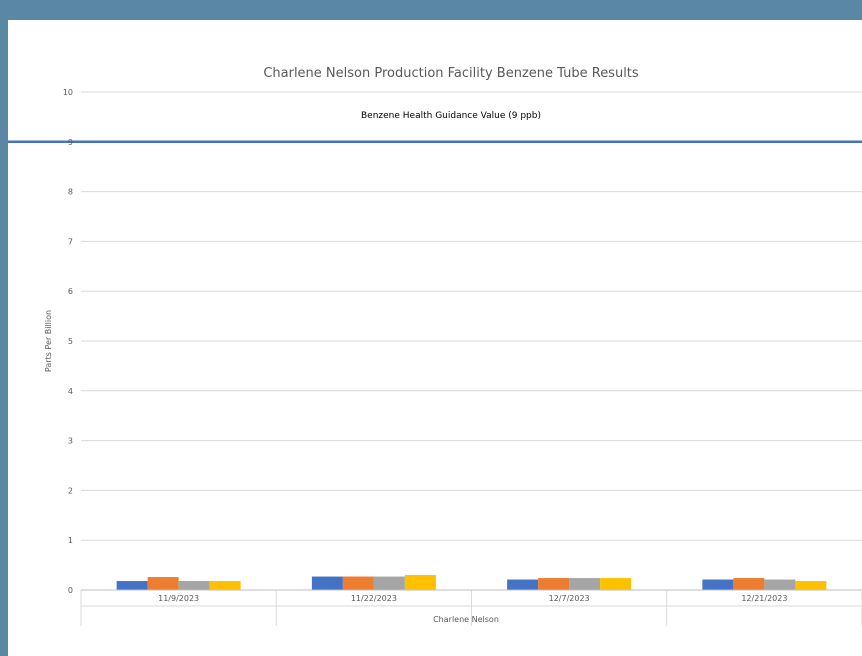 The width and height of the screenshot is (862, 656). Describe the element at coordinates (70, 291) in the screenshot. I see `y-tick-label: 6` at that location.